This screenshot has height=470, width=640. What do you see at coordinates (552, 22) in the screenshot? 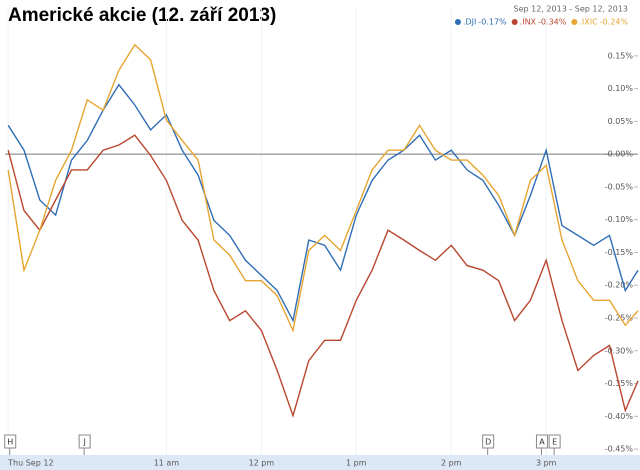
I see `legend-change: -0.34%` at bounding box center [552, 22].